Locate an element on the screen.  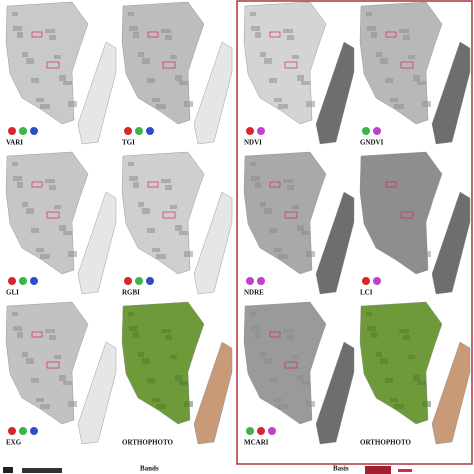
legend-icon is located at coordinates (42, 470).